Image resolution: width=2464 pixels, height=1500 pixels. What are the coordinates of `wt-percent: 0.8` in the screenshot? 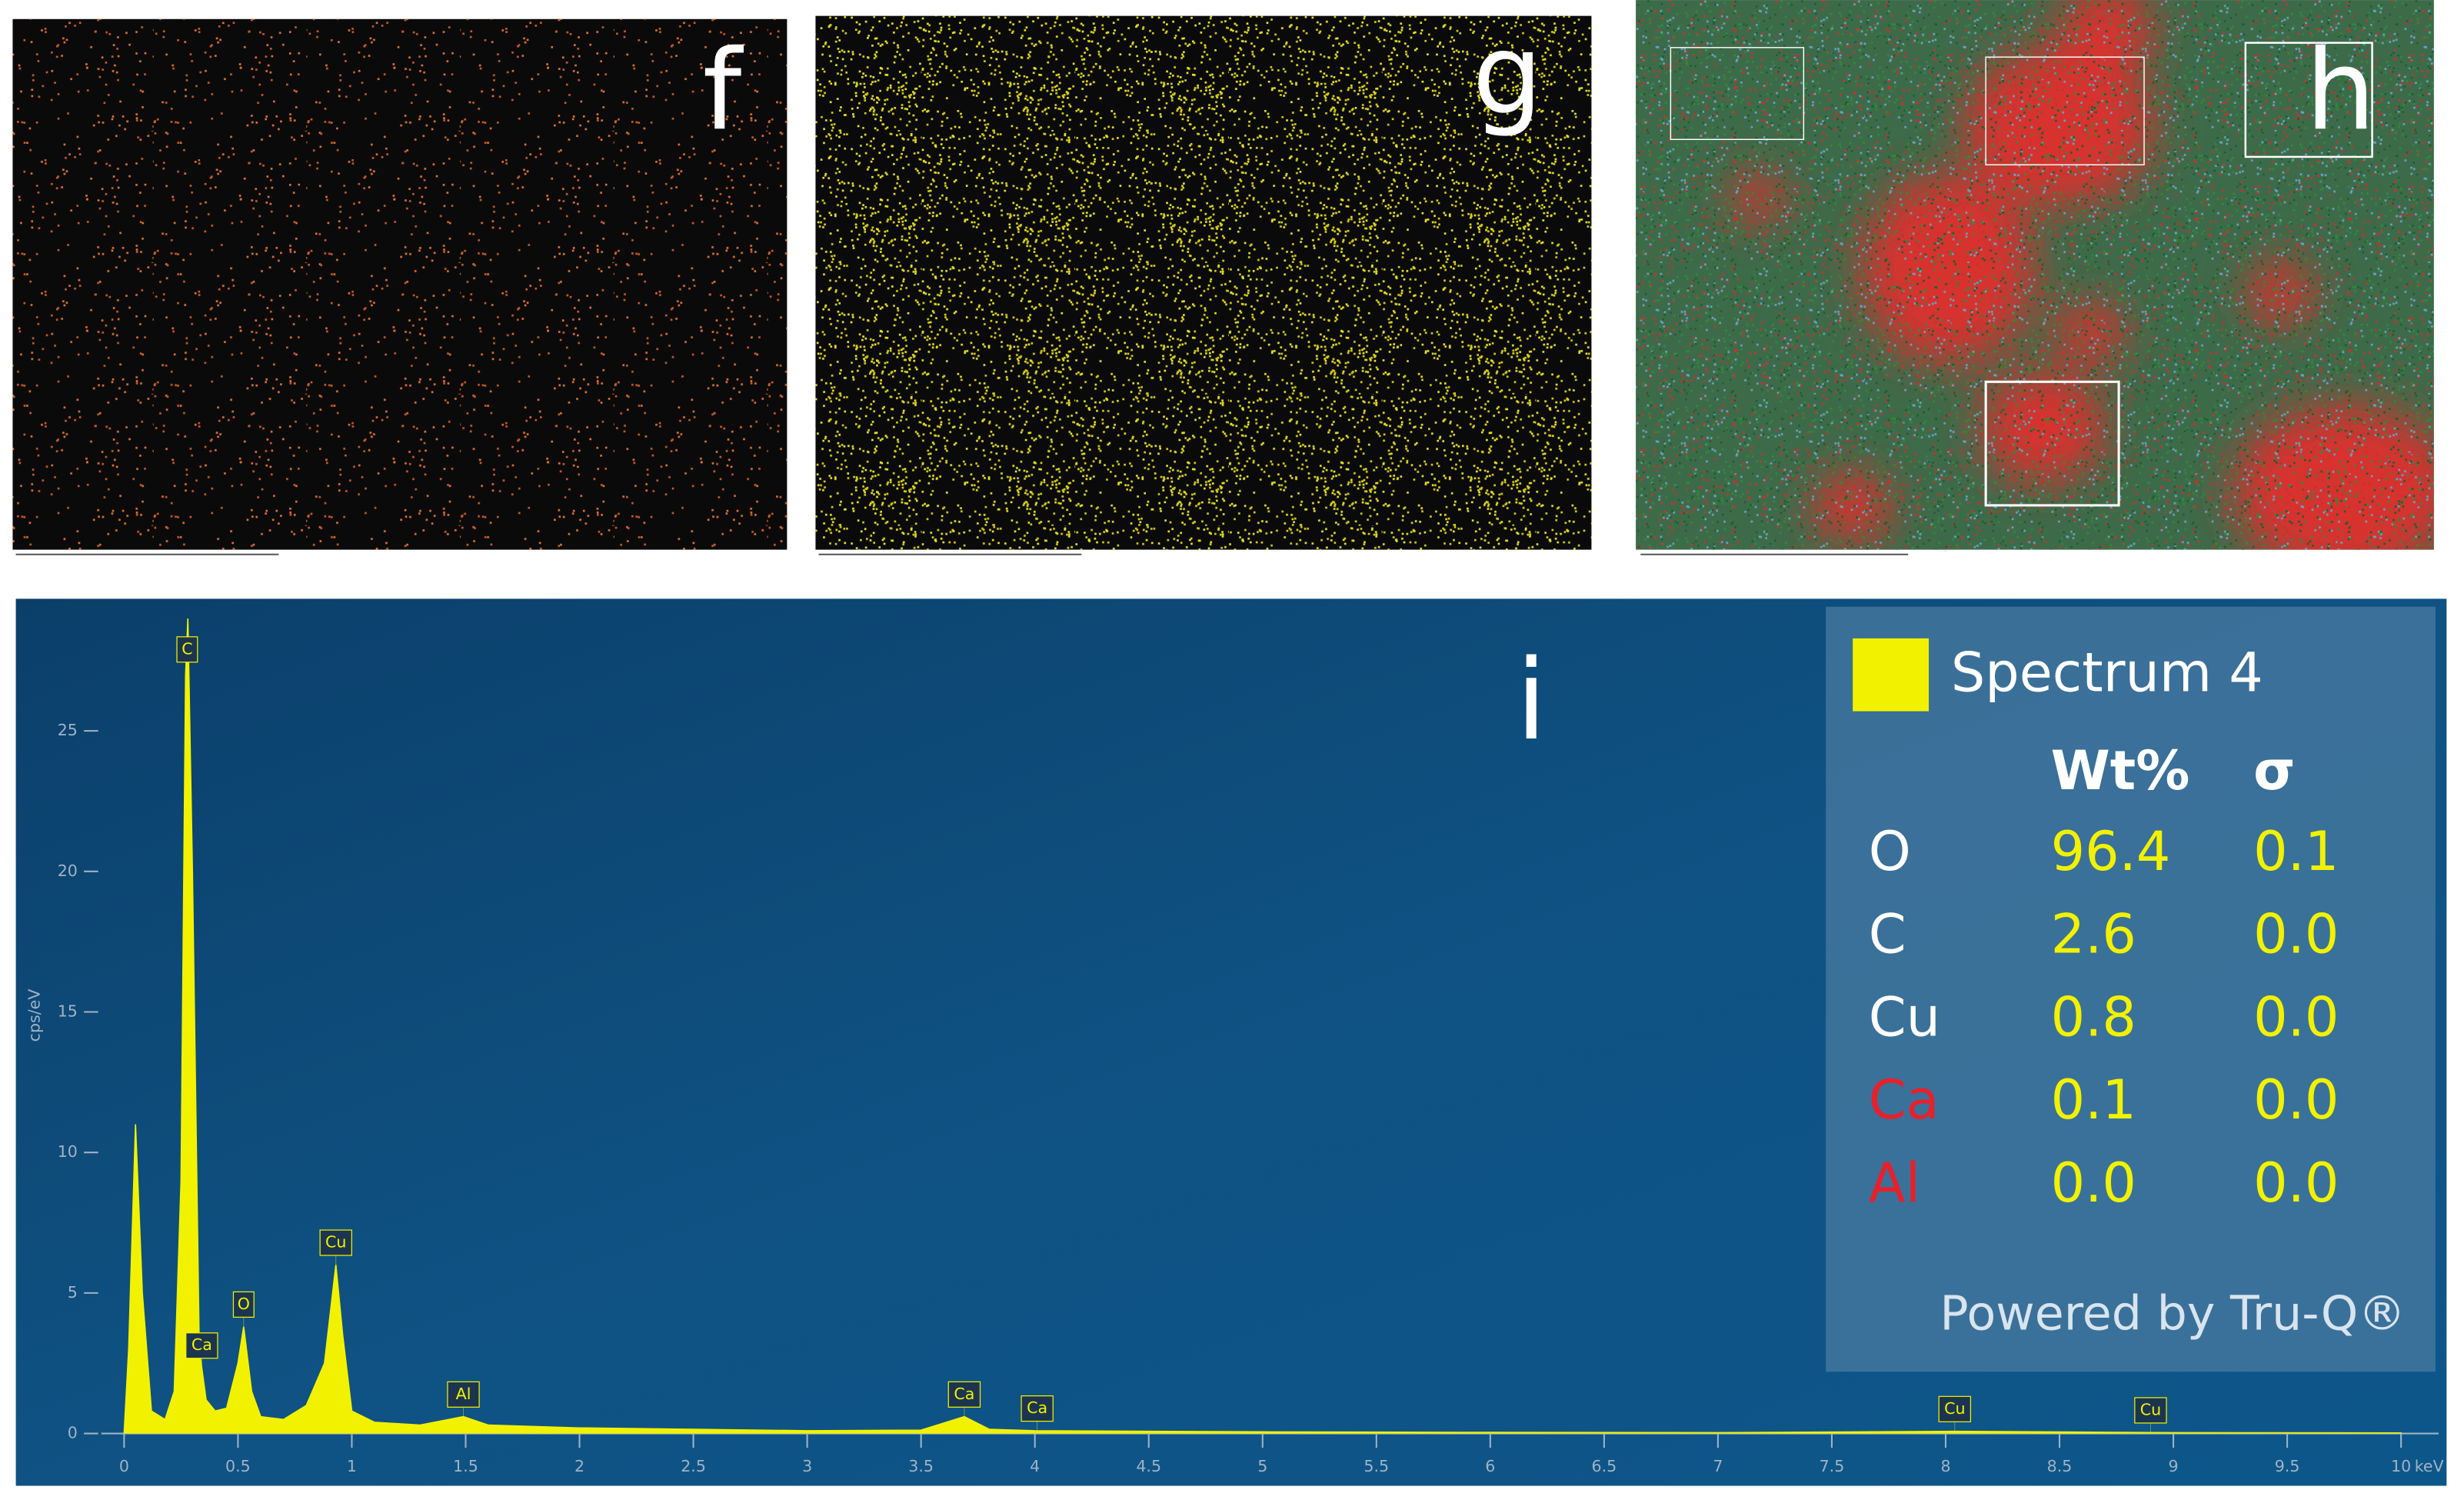 It's located at (2093, 1017).